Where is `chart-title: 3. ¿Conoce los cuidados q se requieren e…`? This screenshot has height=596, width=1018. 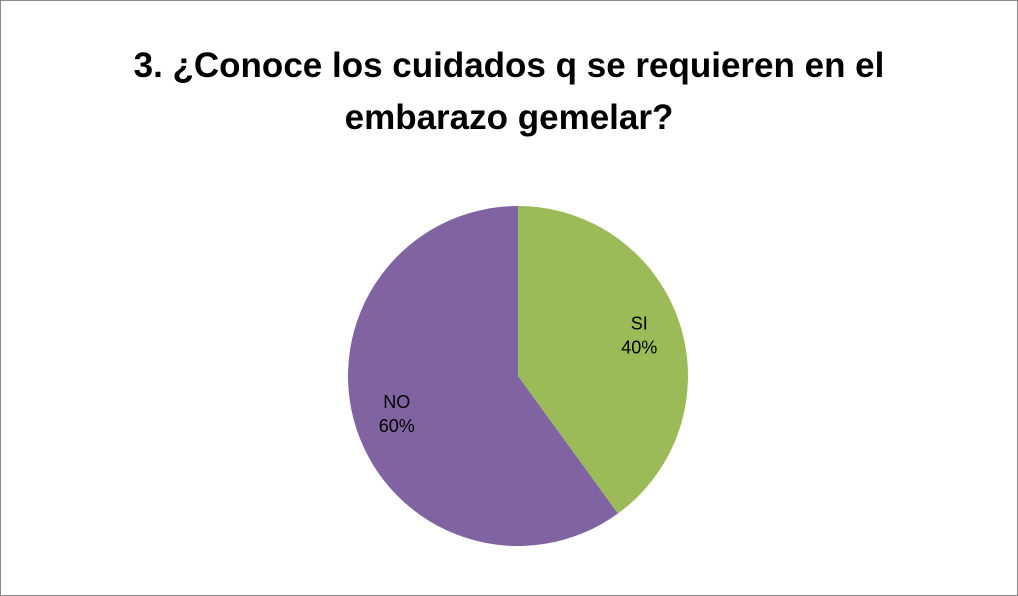 chart-title: 3. ¿Conoce los cuidados q se requieren e… is located at coordinates (509, 91).